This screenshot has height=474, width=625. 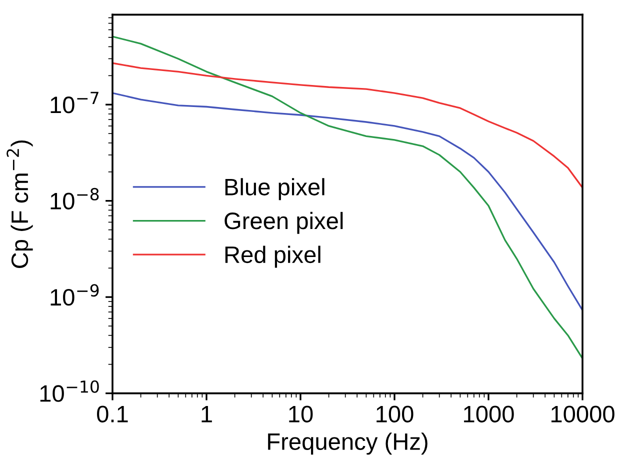 What do you see at coordinates (112, 414) in the screenshot?
I see `x-tick-label: 0.1` at bounding box center [112, 414].